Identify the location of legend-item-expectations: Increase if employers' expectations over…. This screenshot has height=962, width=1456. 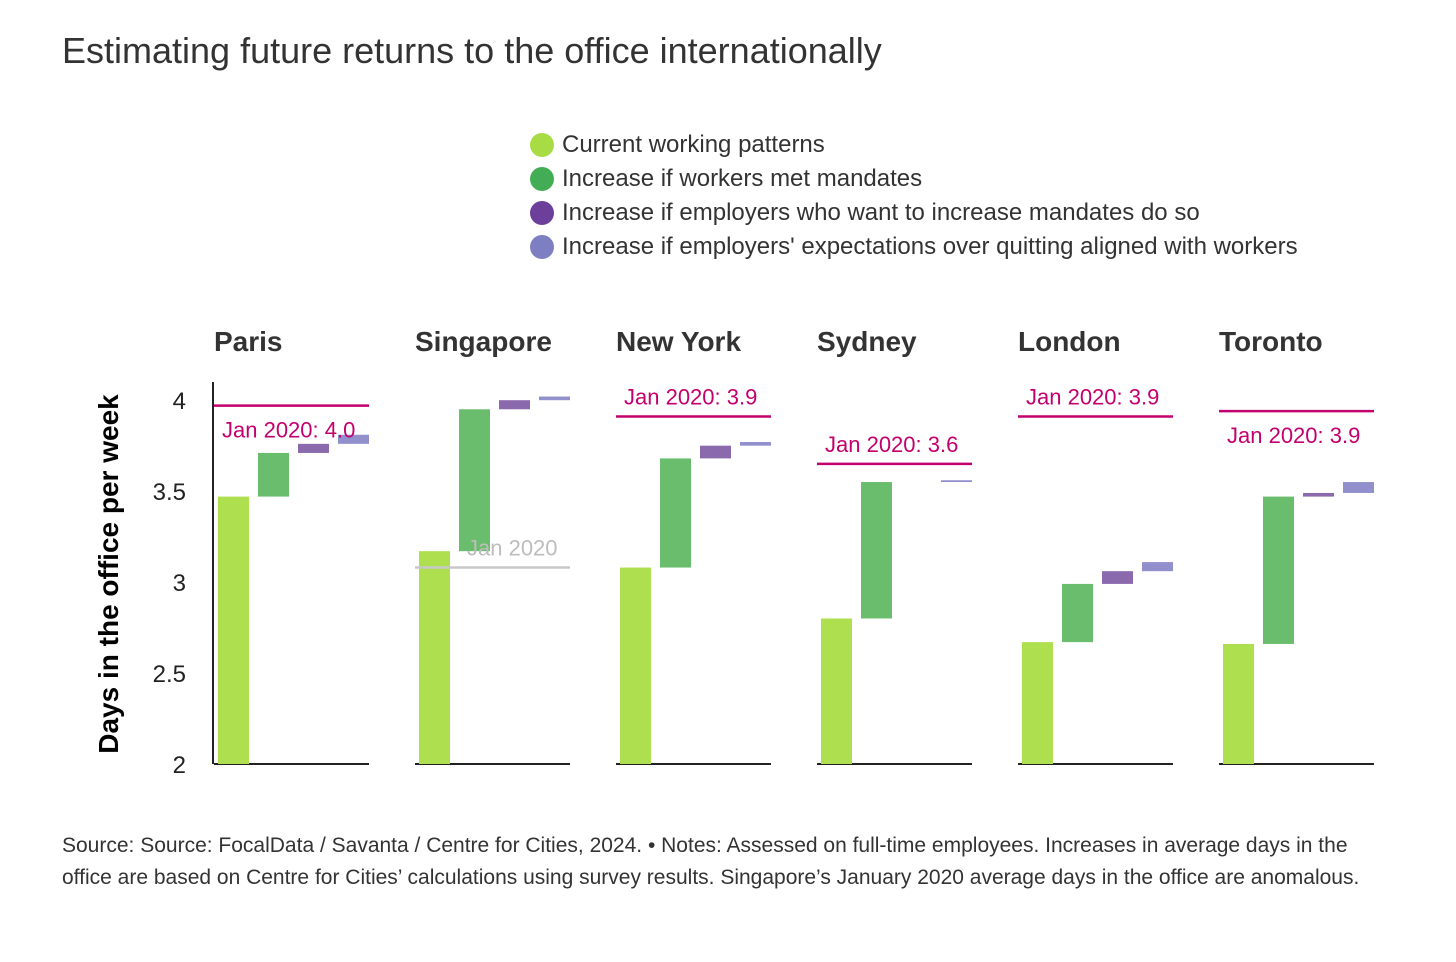
(914, 247).